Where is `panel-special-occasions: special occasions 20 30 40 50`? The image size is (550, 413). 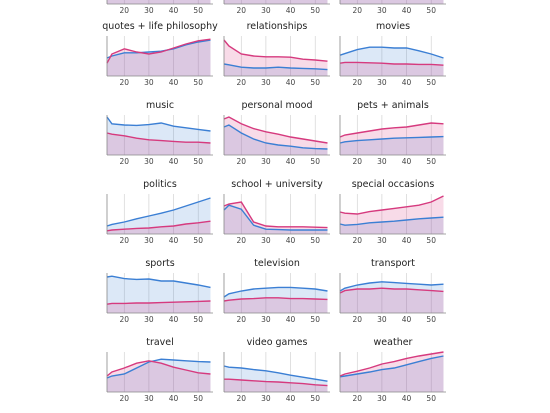 panel-special-occasions: special occasions 20 30 40 50 is located at coordinates (392, 212).